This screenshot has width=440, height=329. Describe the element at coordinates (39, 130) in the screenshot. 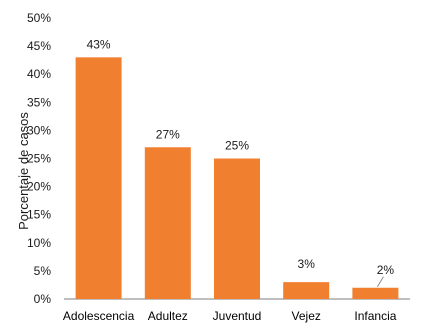

I see `y-tick-label: 30%` at that location.